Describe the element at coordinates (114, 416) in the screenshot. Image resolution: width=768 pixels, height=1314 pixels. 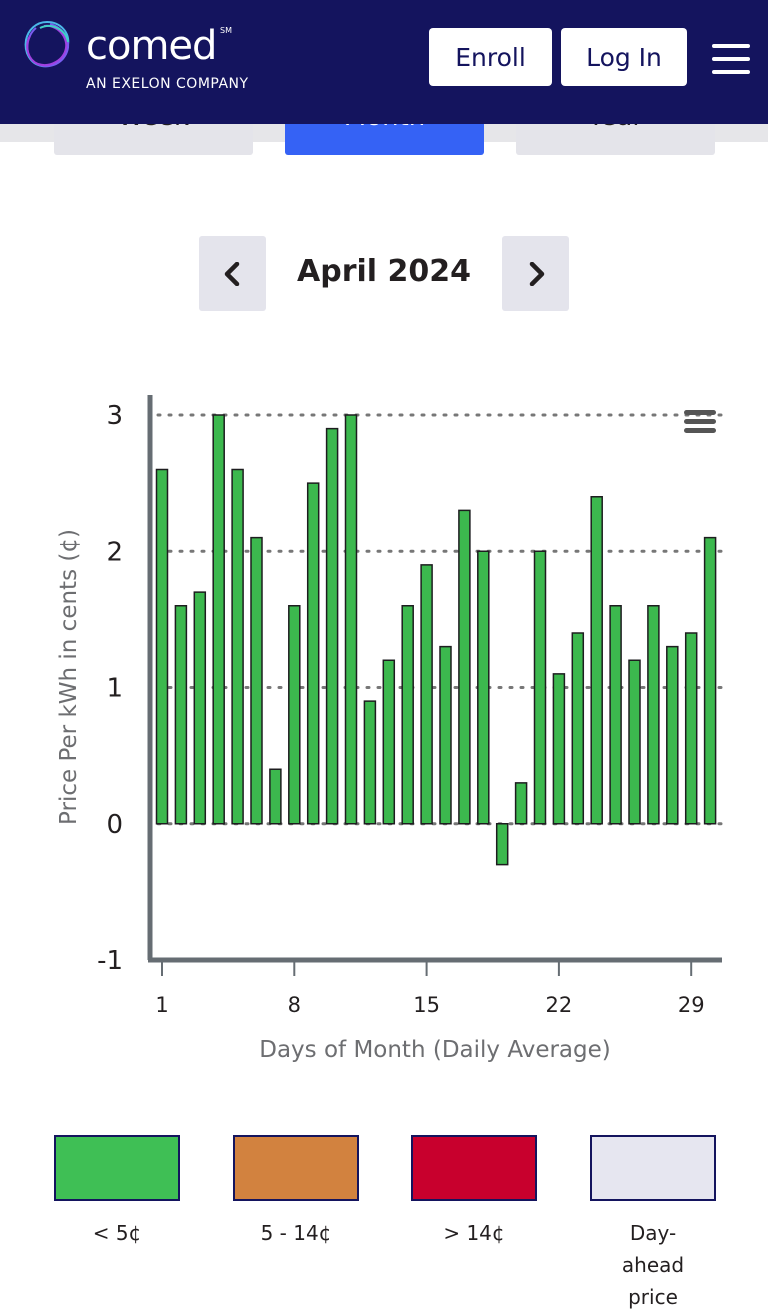
I see `y-tick-label: 3` at that location.